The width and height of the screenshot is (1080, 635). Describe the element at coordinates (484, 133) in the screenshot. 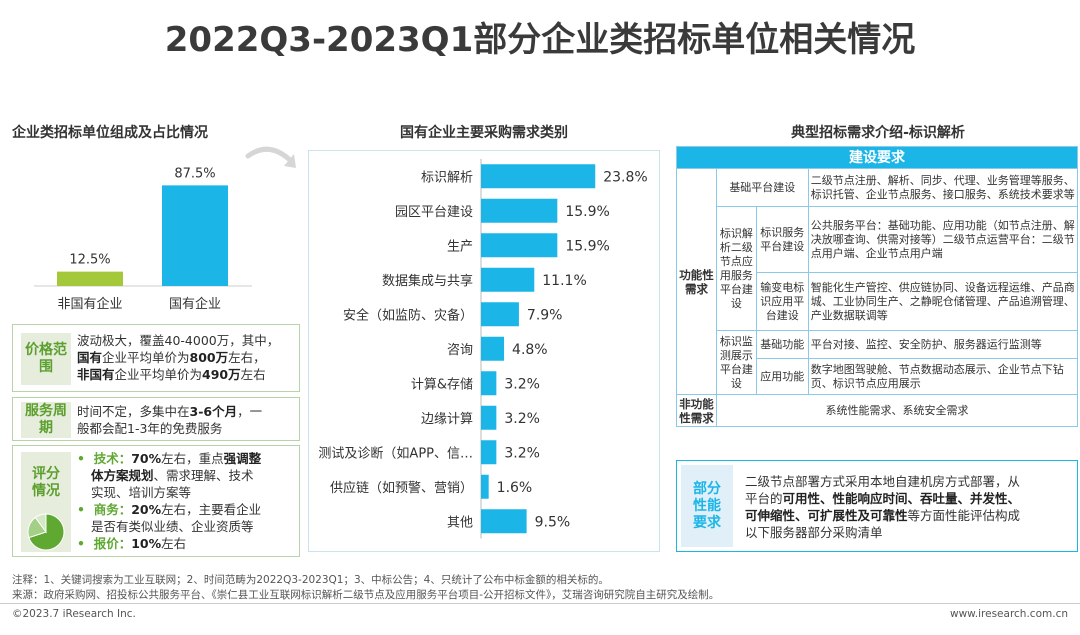

I see `chart-title: 国有企业主要采购需求类别` at that location.